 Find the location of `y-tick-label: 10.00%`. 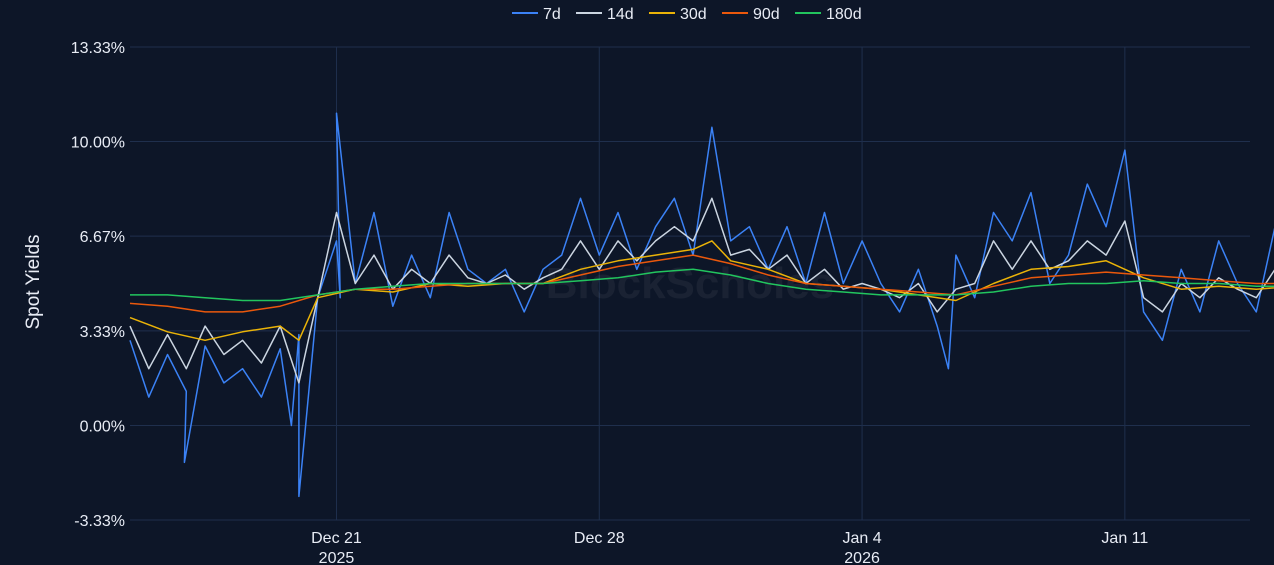

y-tick-label: 10.00% is located at coordinates (98, 143).